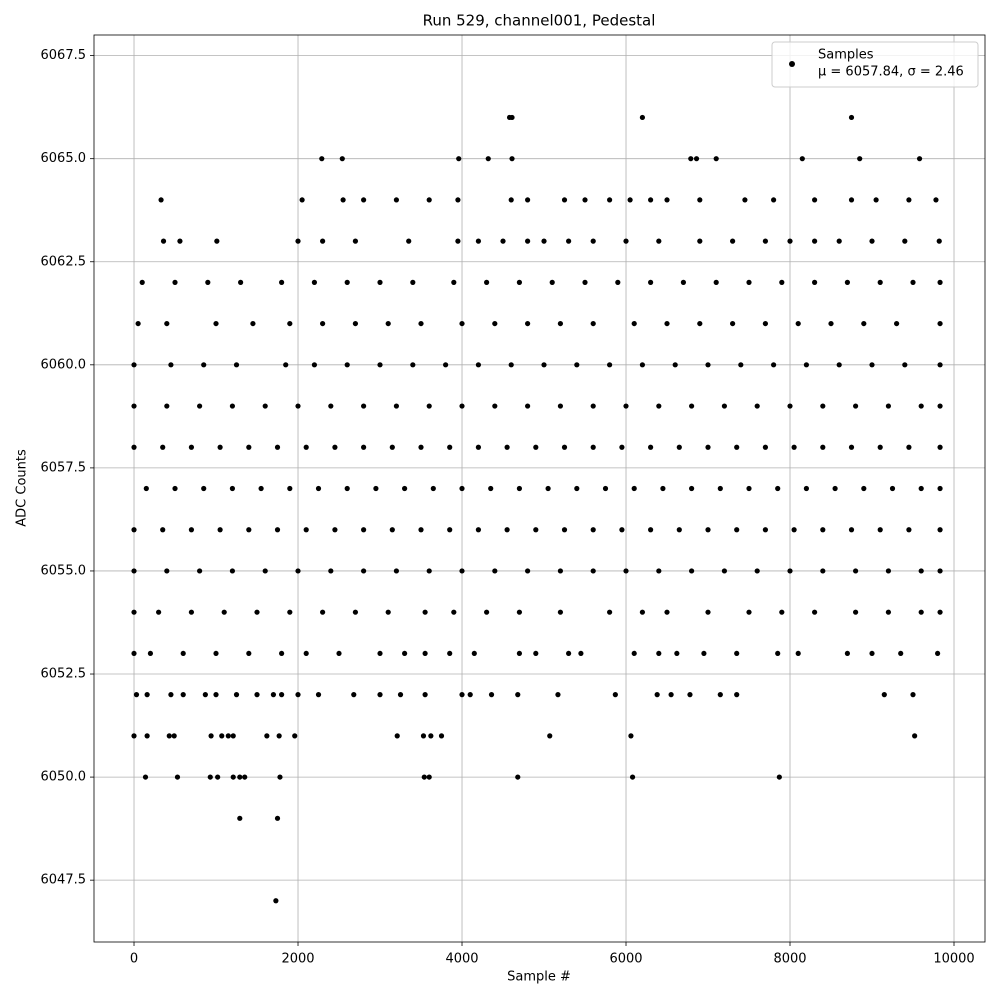 This screenshot has width=1000, height=1000. What do you see at coordinates (64, 467) in the screenshot?
I see `y-tick-label: 6057.5` at bounding box center [64, 467].